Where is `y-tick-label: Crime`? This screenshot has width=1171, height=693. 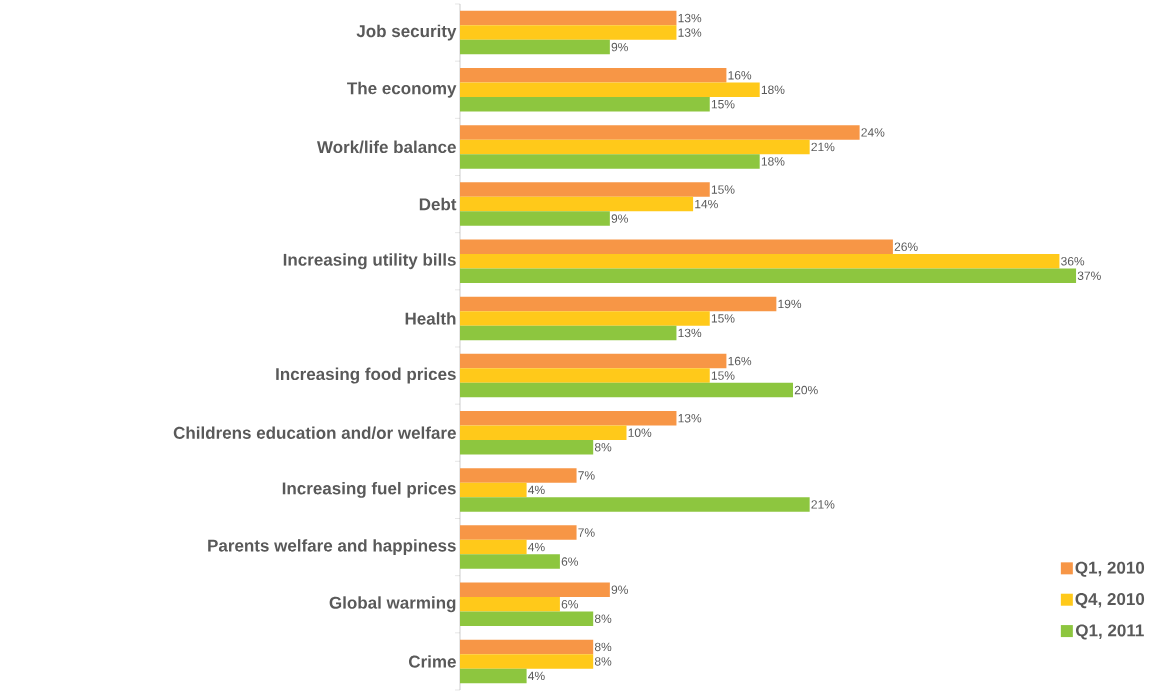 y-tick-label: Crime is located at coordinates (432, 661).